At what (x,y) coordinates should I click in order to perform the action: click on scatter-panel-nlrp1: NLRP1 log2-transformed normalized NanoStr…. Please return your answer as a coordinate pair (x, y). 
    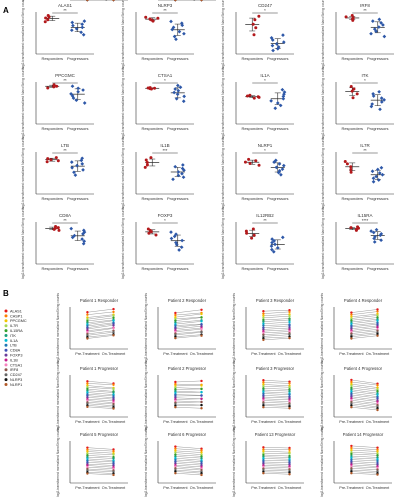
    Looking at the image, I should click on (257, 173).